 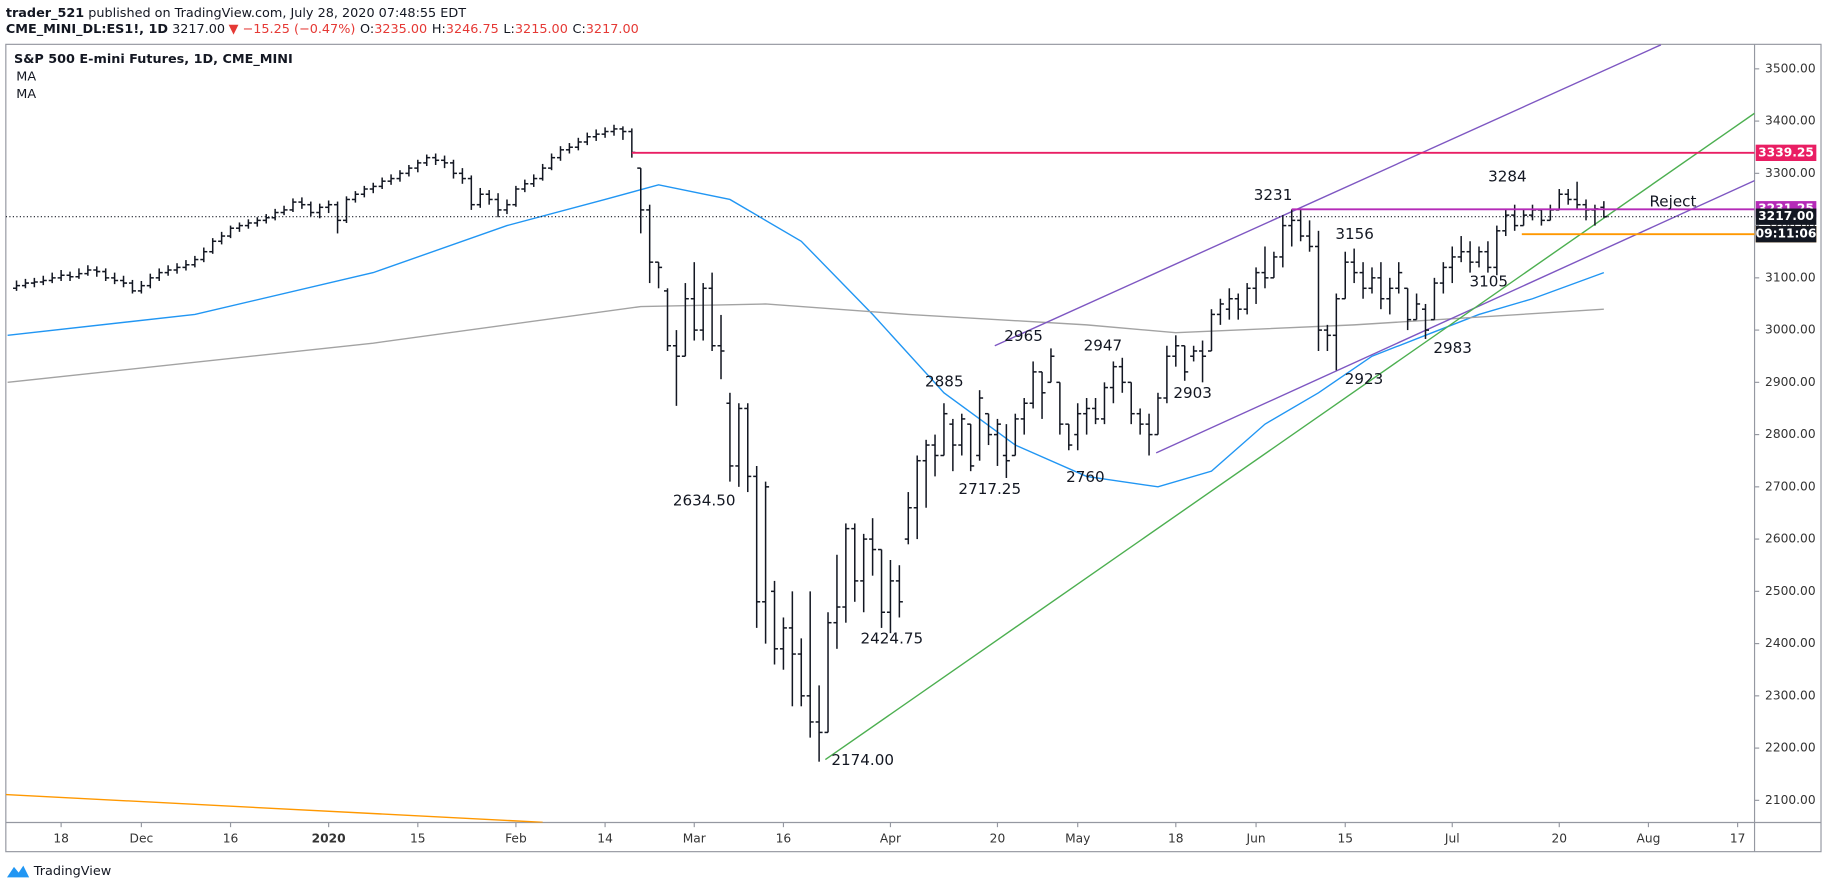 I want to click on y-tick-label: 2500.00, so click(x=1790, y=591).